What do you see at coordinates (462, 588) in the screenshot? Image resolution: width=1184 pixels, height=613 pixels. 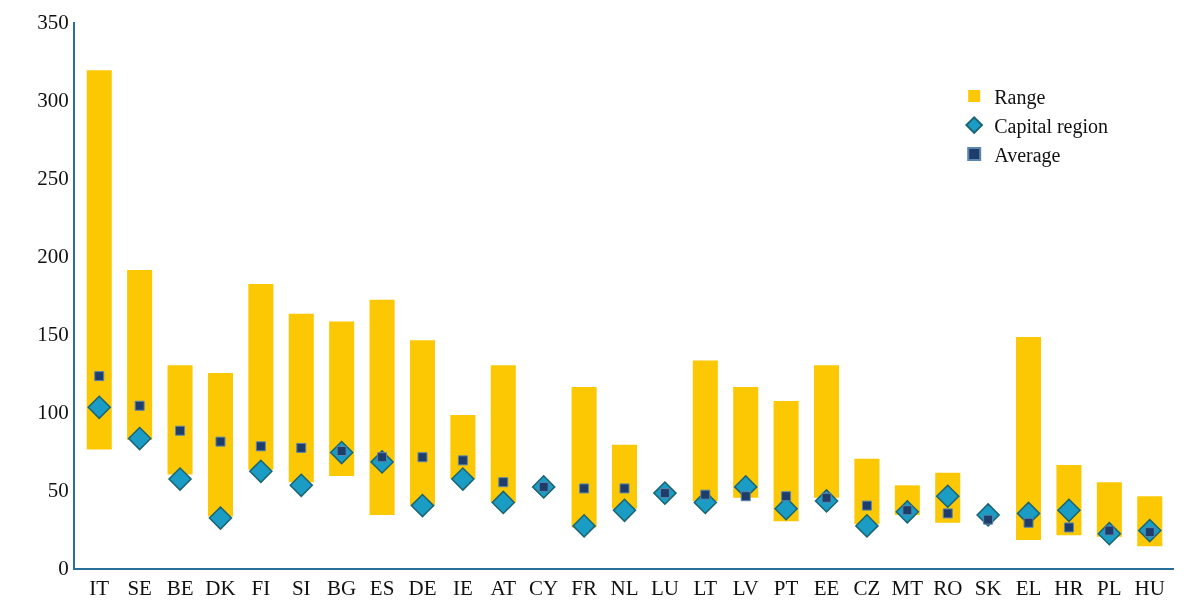 I see `x-tick-label: IE` at bounding box center [462, 588].